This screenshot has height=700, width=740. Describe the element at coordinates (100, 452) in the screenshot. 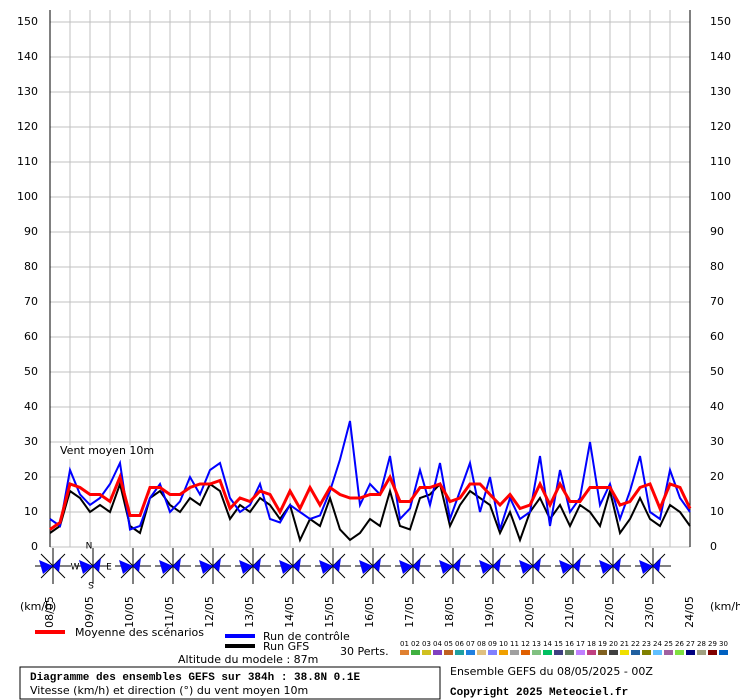

I see `annotation-bg` at that location.